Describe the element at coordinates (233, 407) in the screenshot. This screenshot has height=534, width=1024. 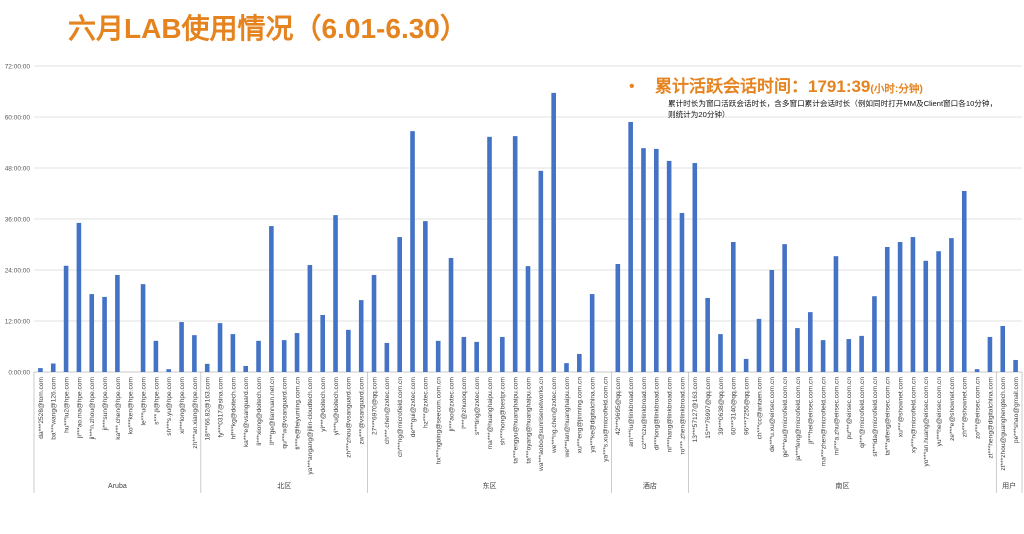
I see `x-tick-label: hf***kg@doitech.com` at that location.